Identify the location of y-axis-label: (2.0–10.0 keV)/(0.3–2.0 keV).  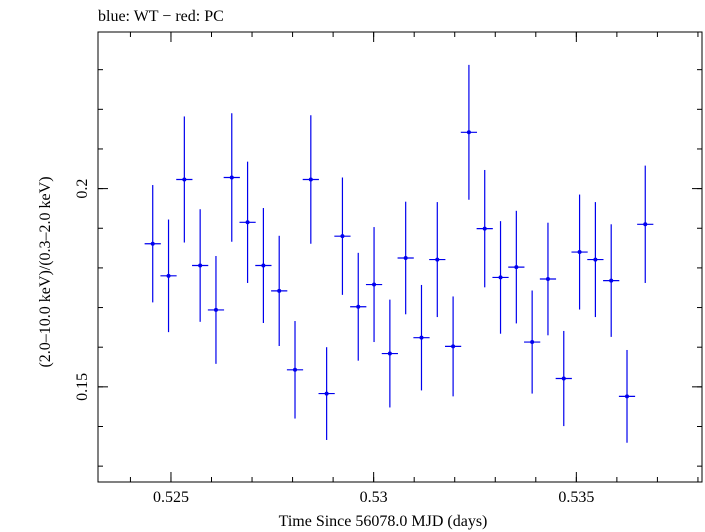
(45, 271).